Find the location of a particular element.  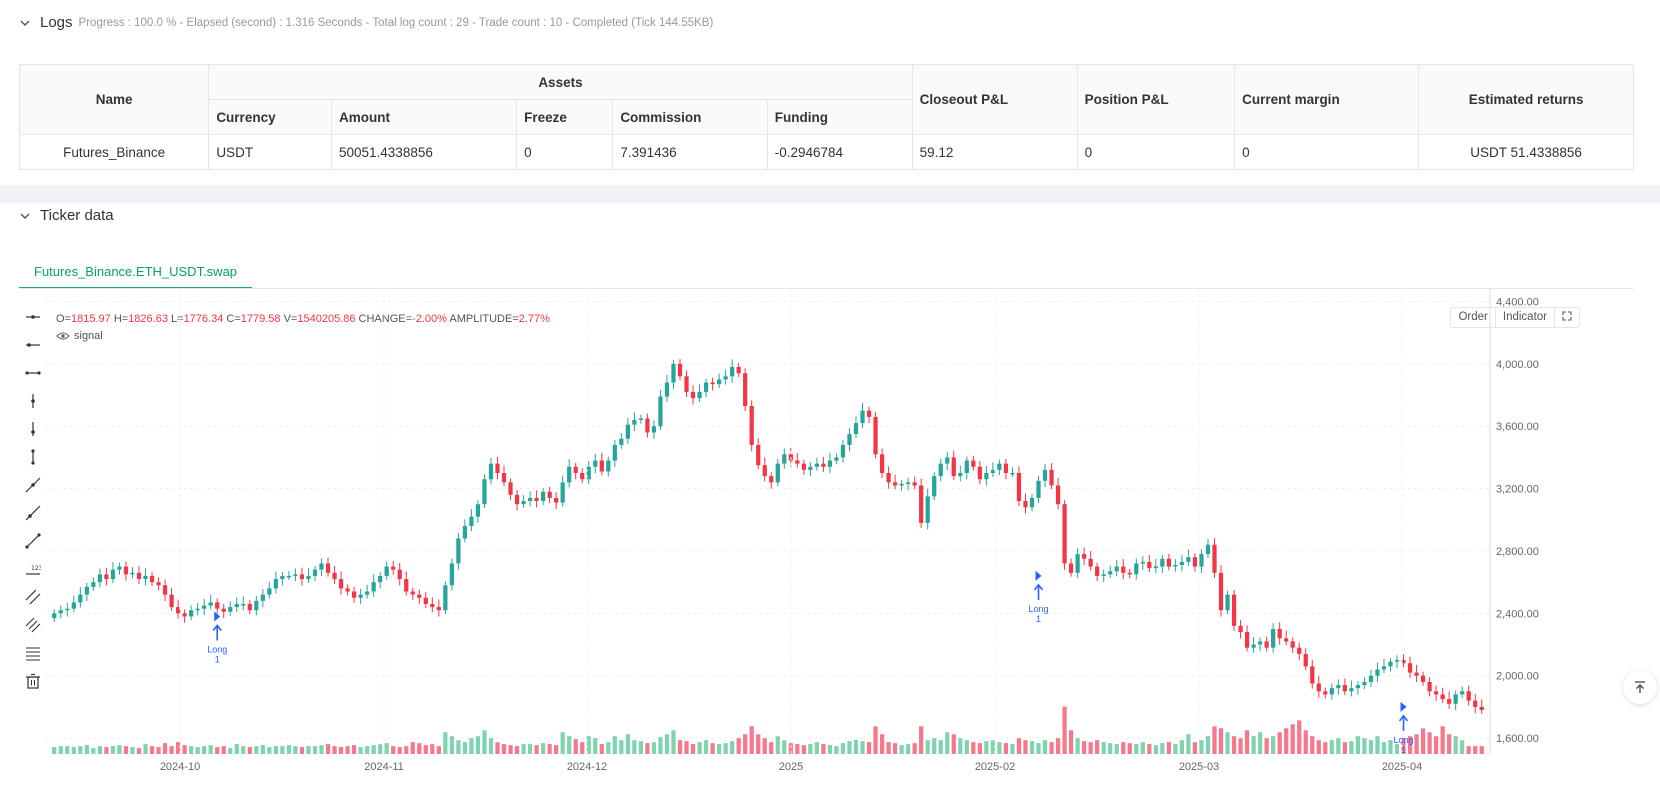

x-tick-label: 2025-02 is located at coordinates (995, 767).